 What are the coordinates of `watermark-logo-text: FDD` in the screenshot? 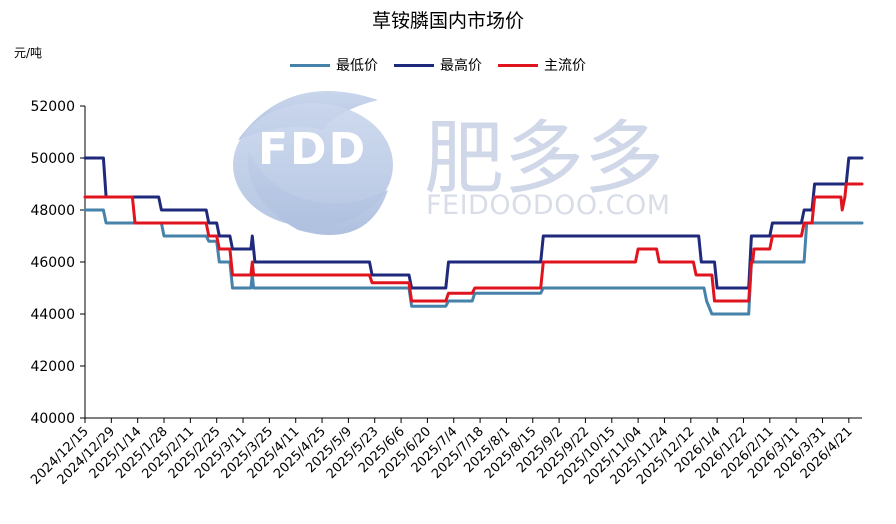 It's located at (313, 149).